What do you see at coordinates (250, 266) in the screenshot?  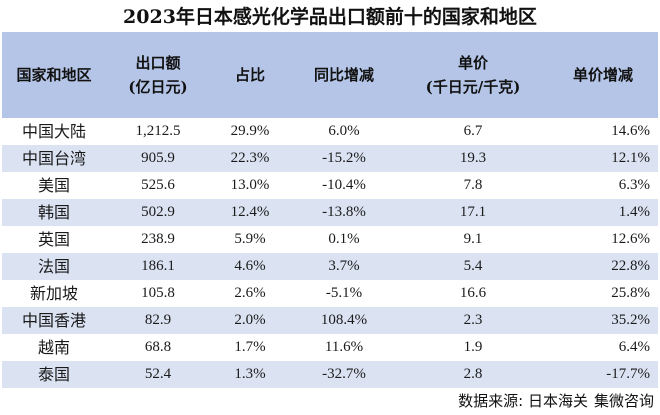 I see `cell-share: 4.6%` at bounding box center [250, 266].